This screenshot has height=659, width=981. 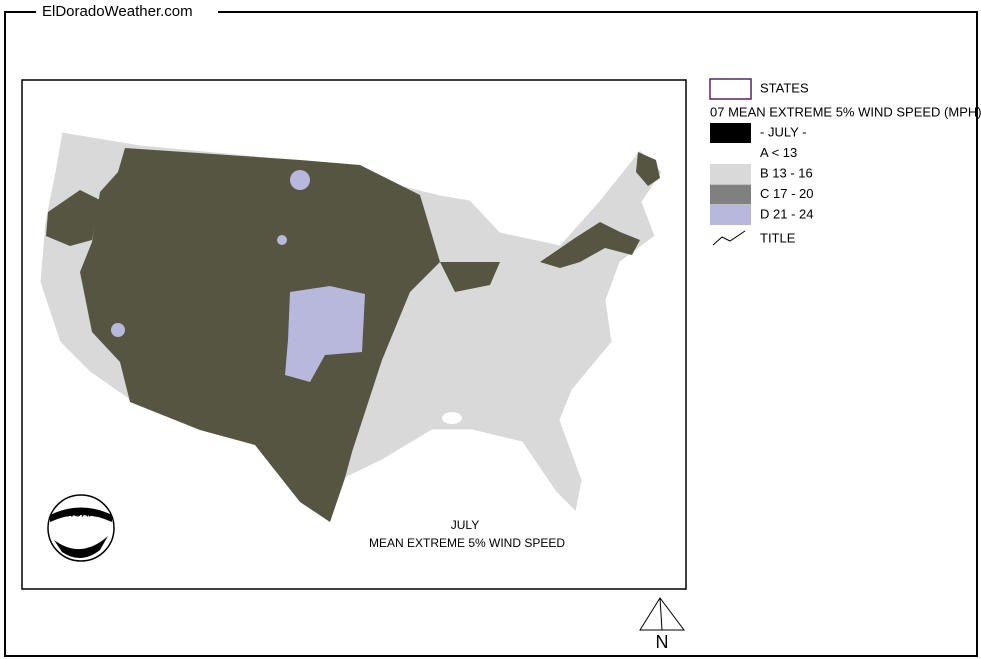 I want to click on noaa-logo: NOAA, so click(x=81, y=528).